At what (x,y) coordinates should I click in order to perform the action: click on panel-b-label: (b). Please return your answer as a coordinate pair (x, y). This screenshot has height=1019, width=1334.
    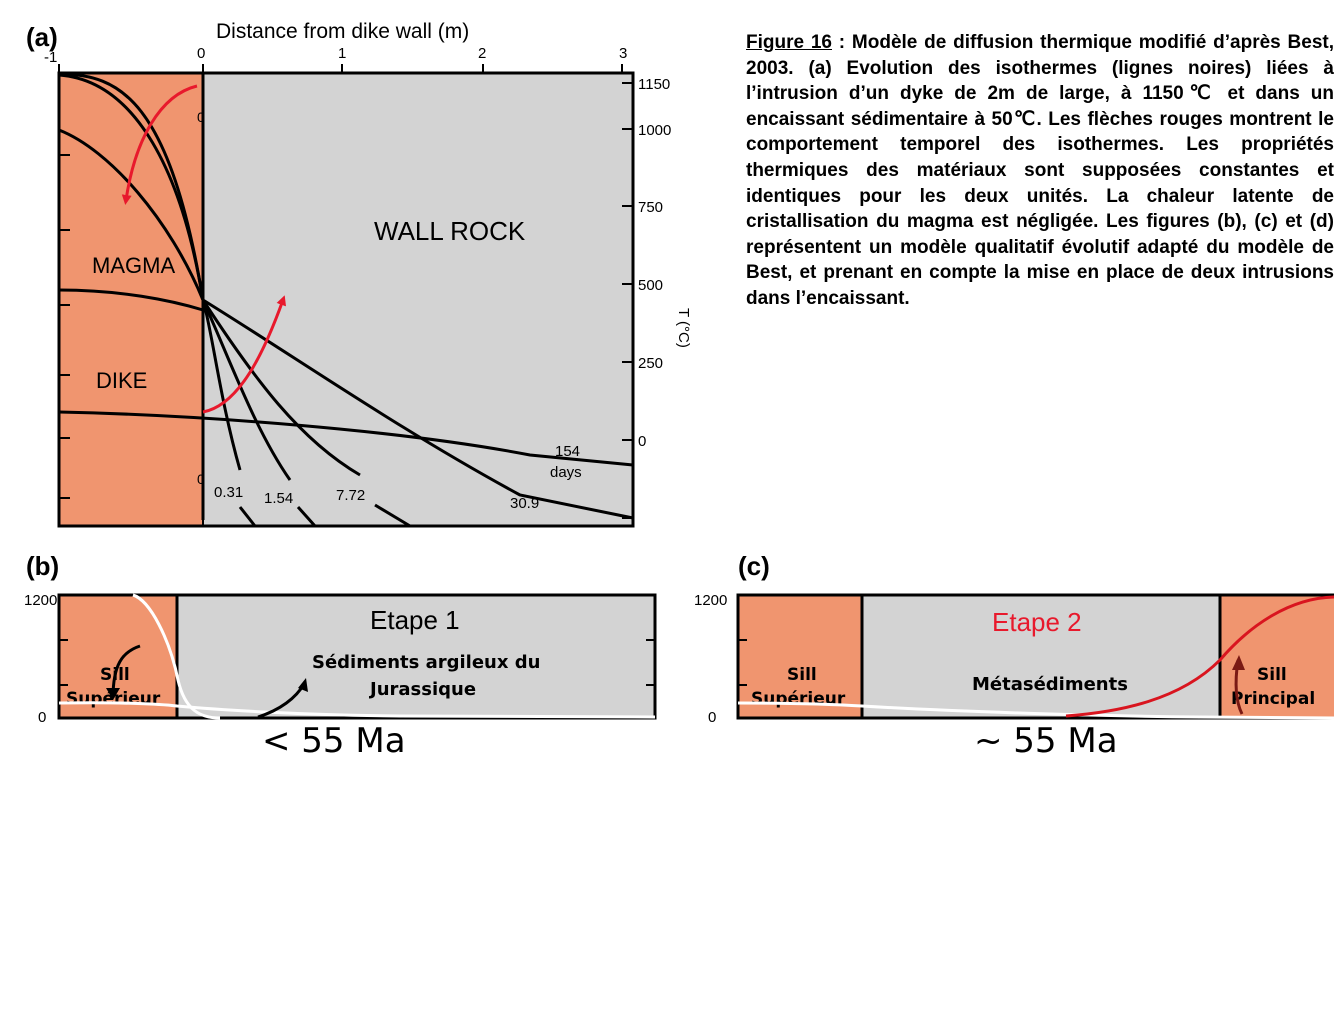
    Looking at the image, I should click on (42, 566).